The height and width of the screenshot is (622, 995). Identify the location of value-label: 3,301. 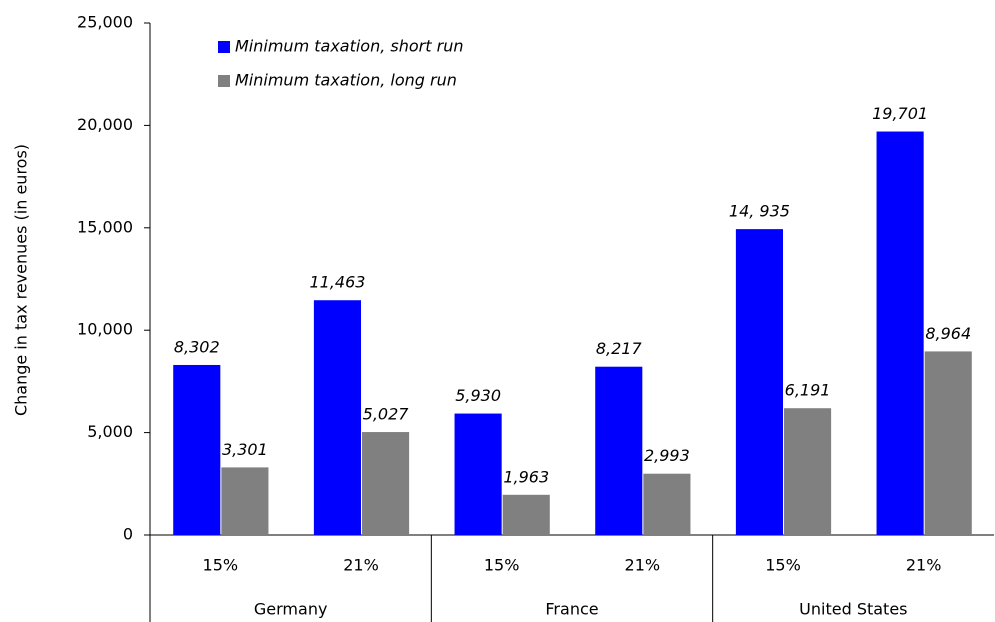
(245, 449).